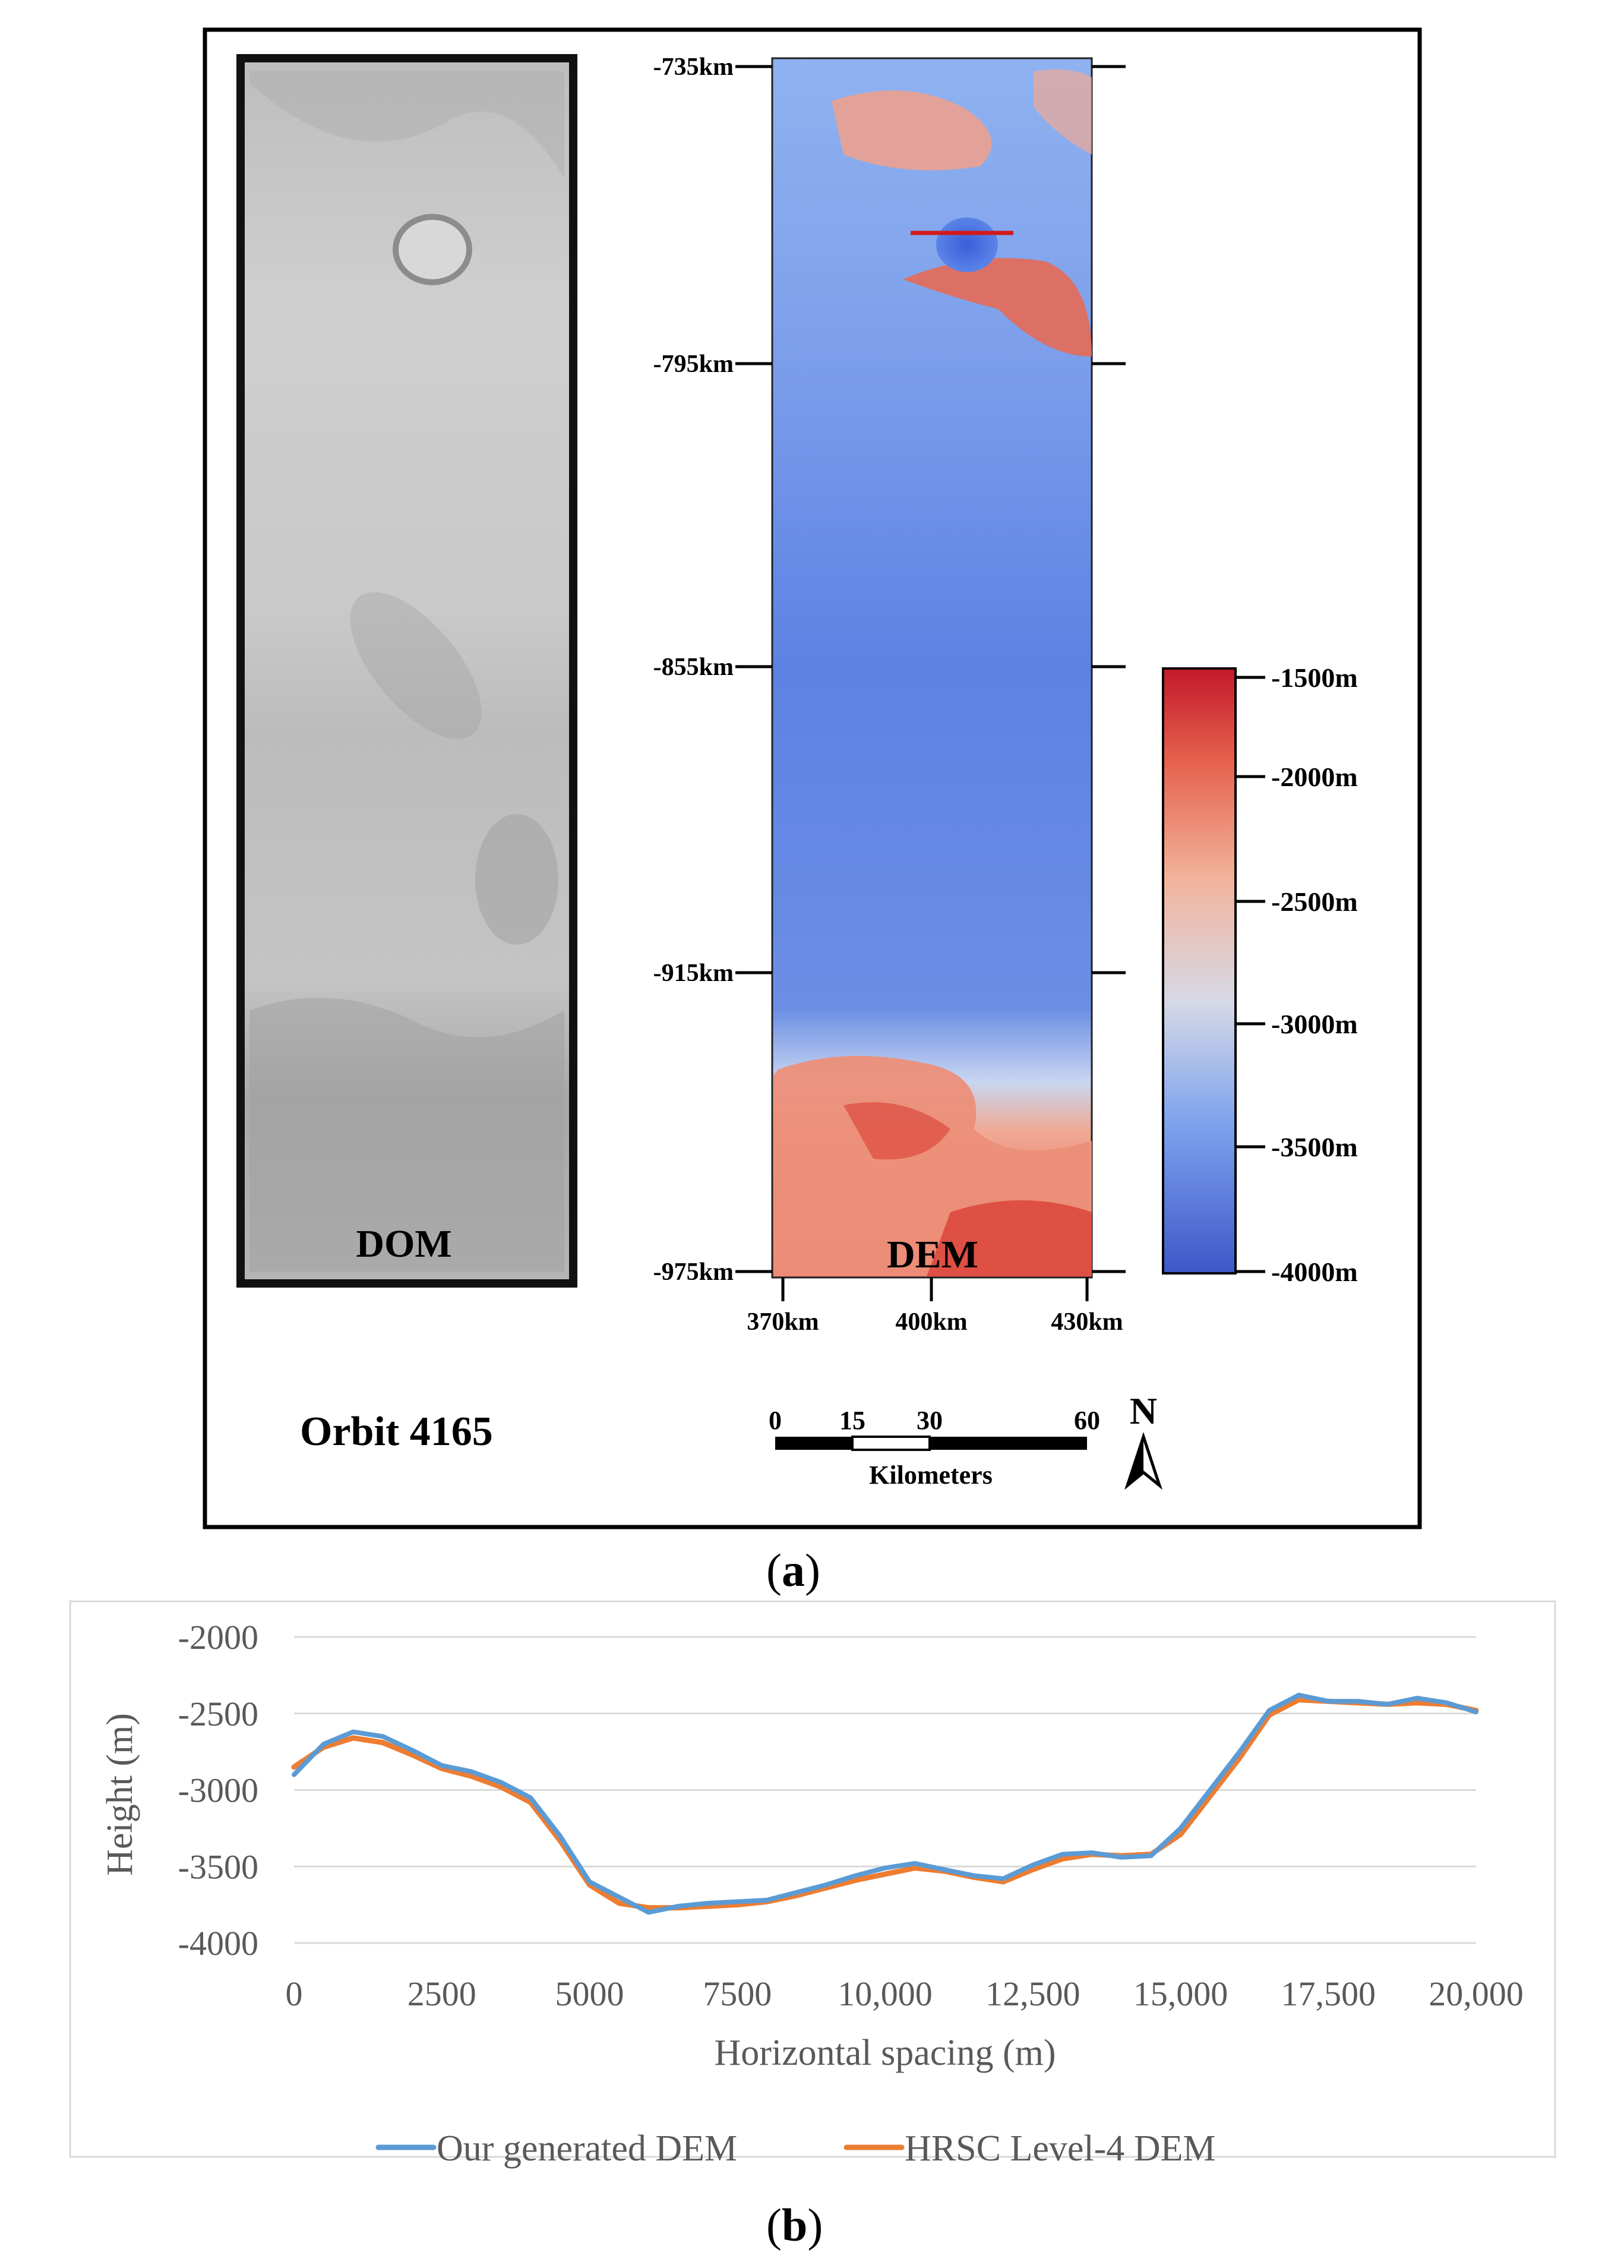 This screenshot has height=2268, width=1624. Describe the element at coordinates (1143, 1411) in the screenshot. I see `north-label: N` at that location.